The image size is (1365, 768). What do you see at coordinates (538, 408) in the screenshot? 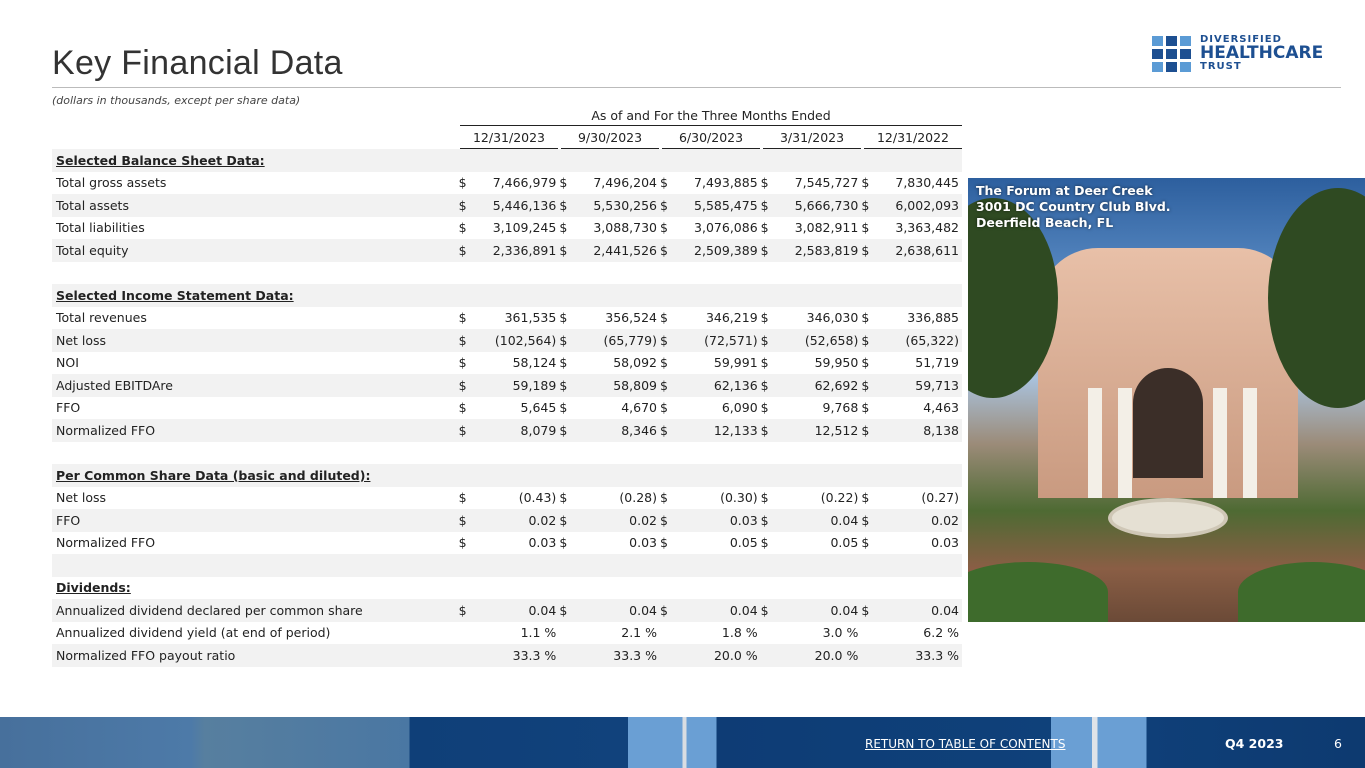
I see `cell-value: 5,645` at bounding box center [538, 408].